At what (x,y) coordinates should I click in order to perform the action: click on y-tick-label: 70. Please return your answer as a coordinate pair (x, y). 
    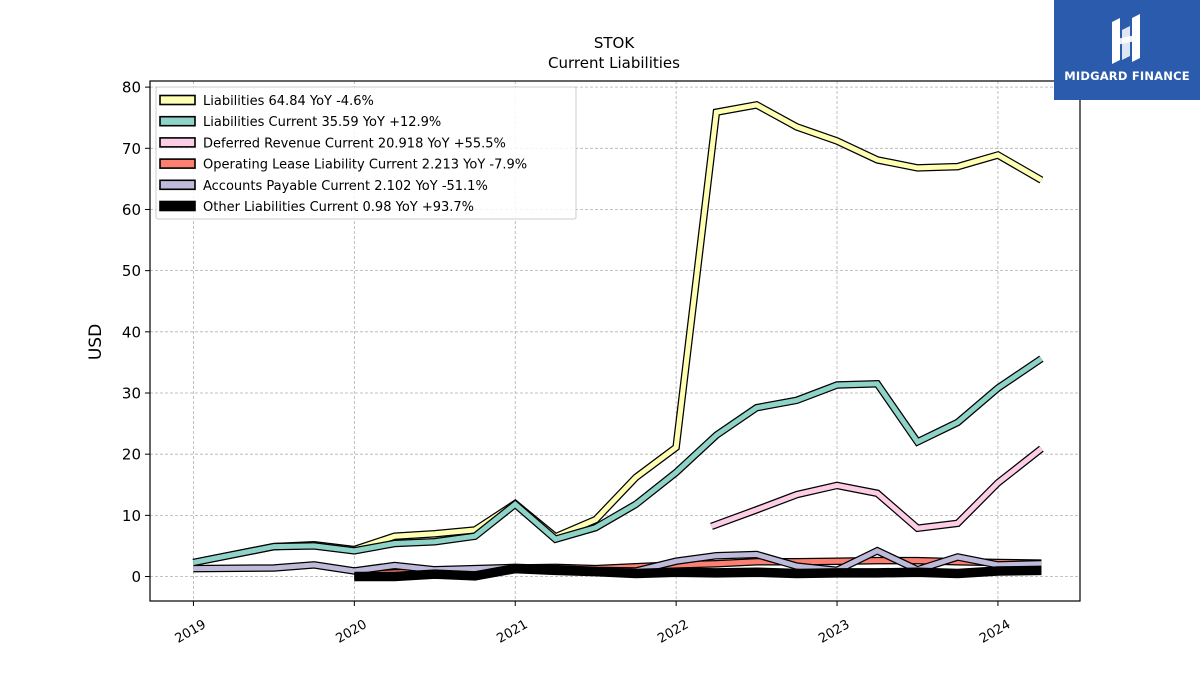
    Looking at the image, I should click on (131, 149).